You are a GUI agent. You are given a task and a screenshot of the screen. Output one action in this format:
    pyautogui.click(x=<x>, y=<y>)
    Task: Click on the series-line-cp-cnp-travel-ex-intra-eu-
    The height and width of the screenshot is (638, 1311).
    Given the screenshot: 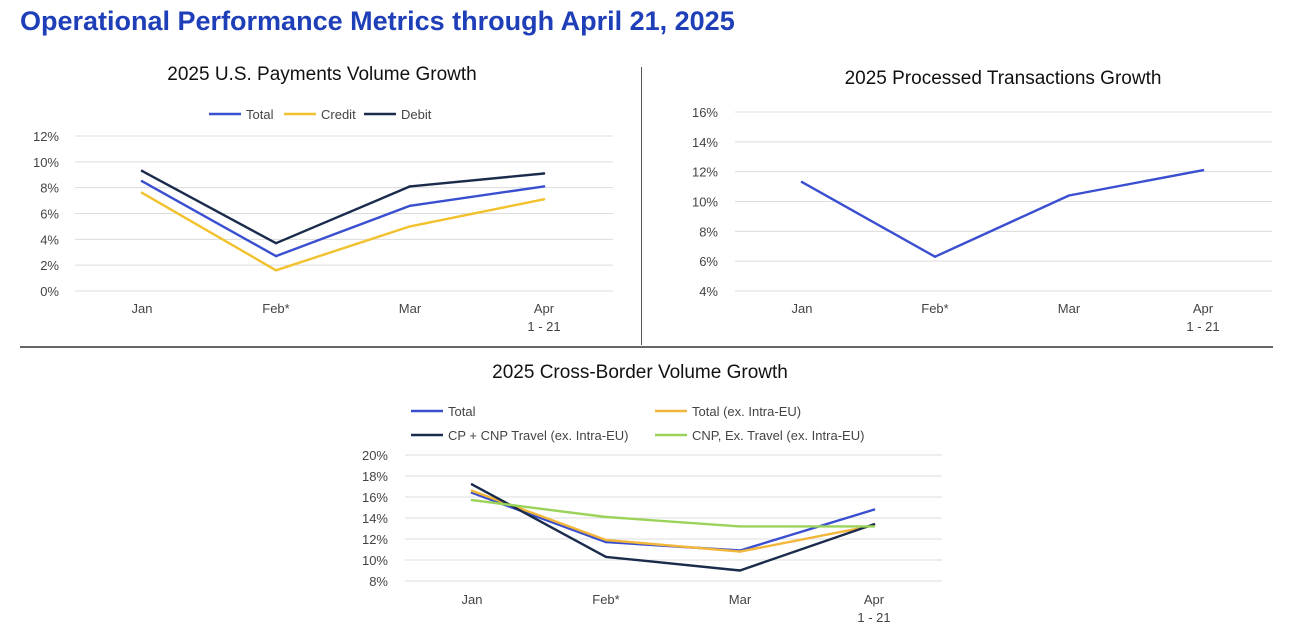 What is the action you would take?
    pyautogui.click(x=673, y=527)
    